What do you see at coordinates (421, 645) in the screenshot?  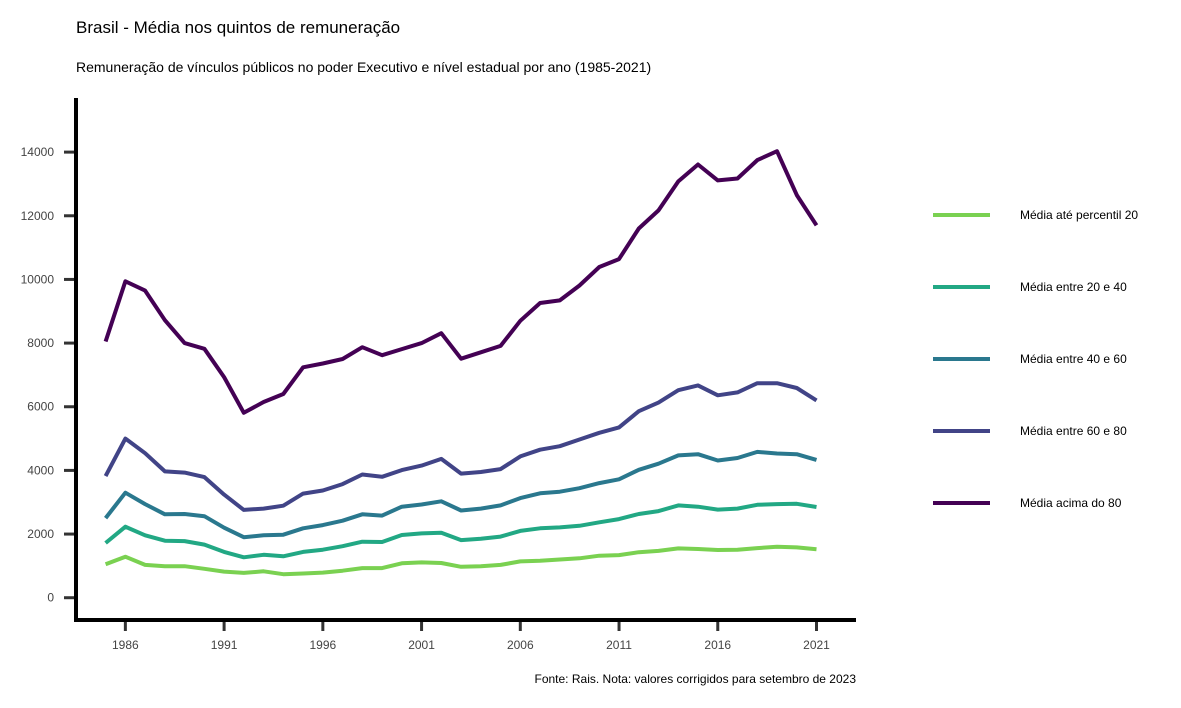 I see `x-tick-label: 2001` at bounding box center [421, 645].